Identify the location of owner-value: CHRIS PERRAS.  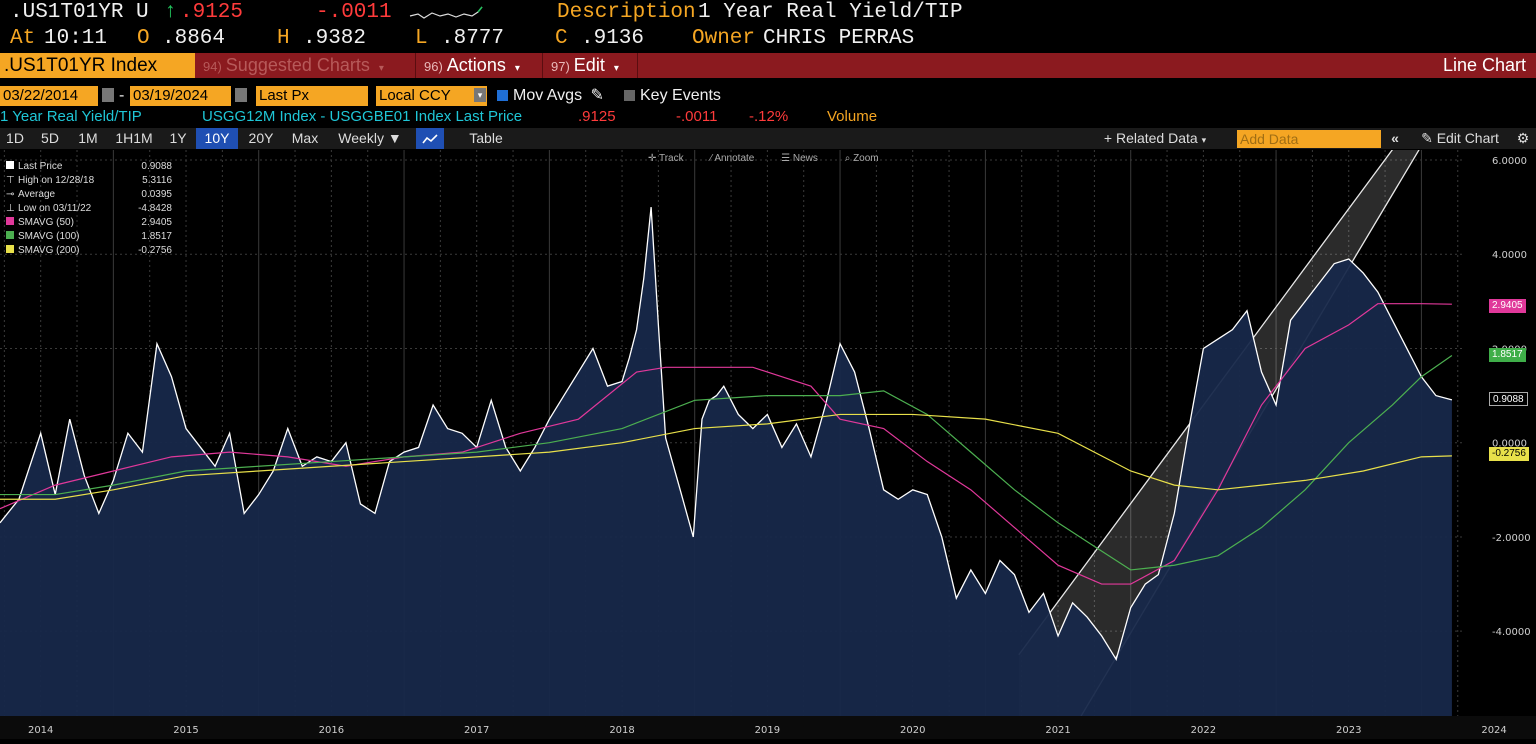
(839, 38).